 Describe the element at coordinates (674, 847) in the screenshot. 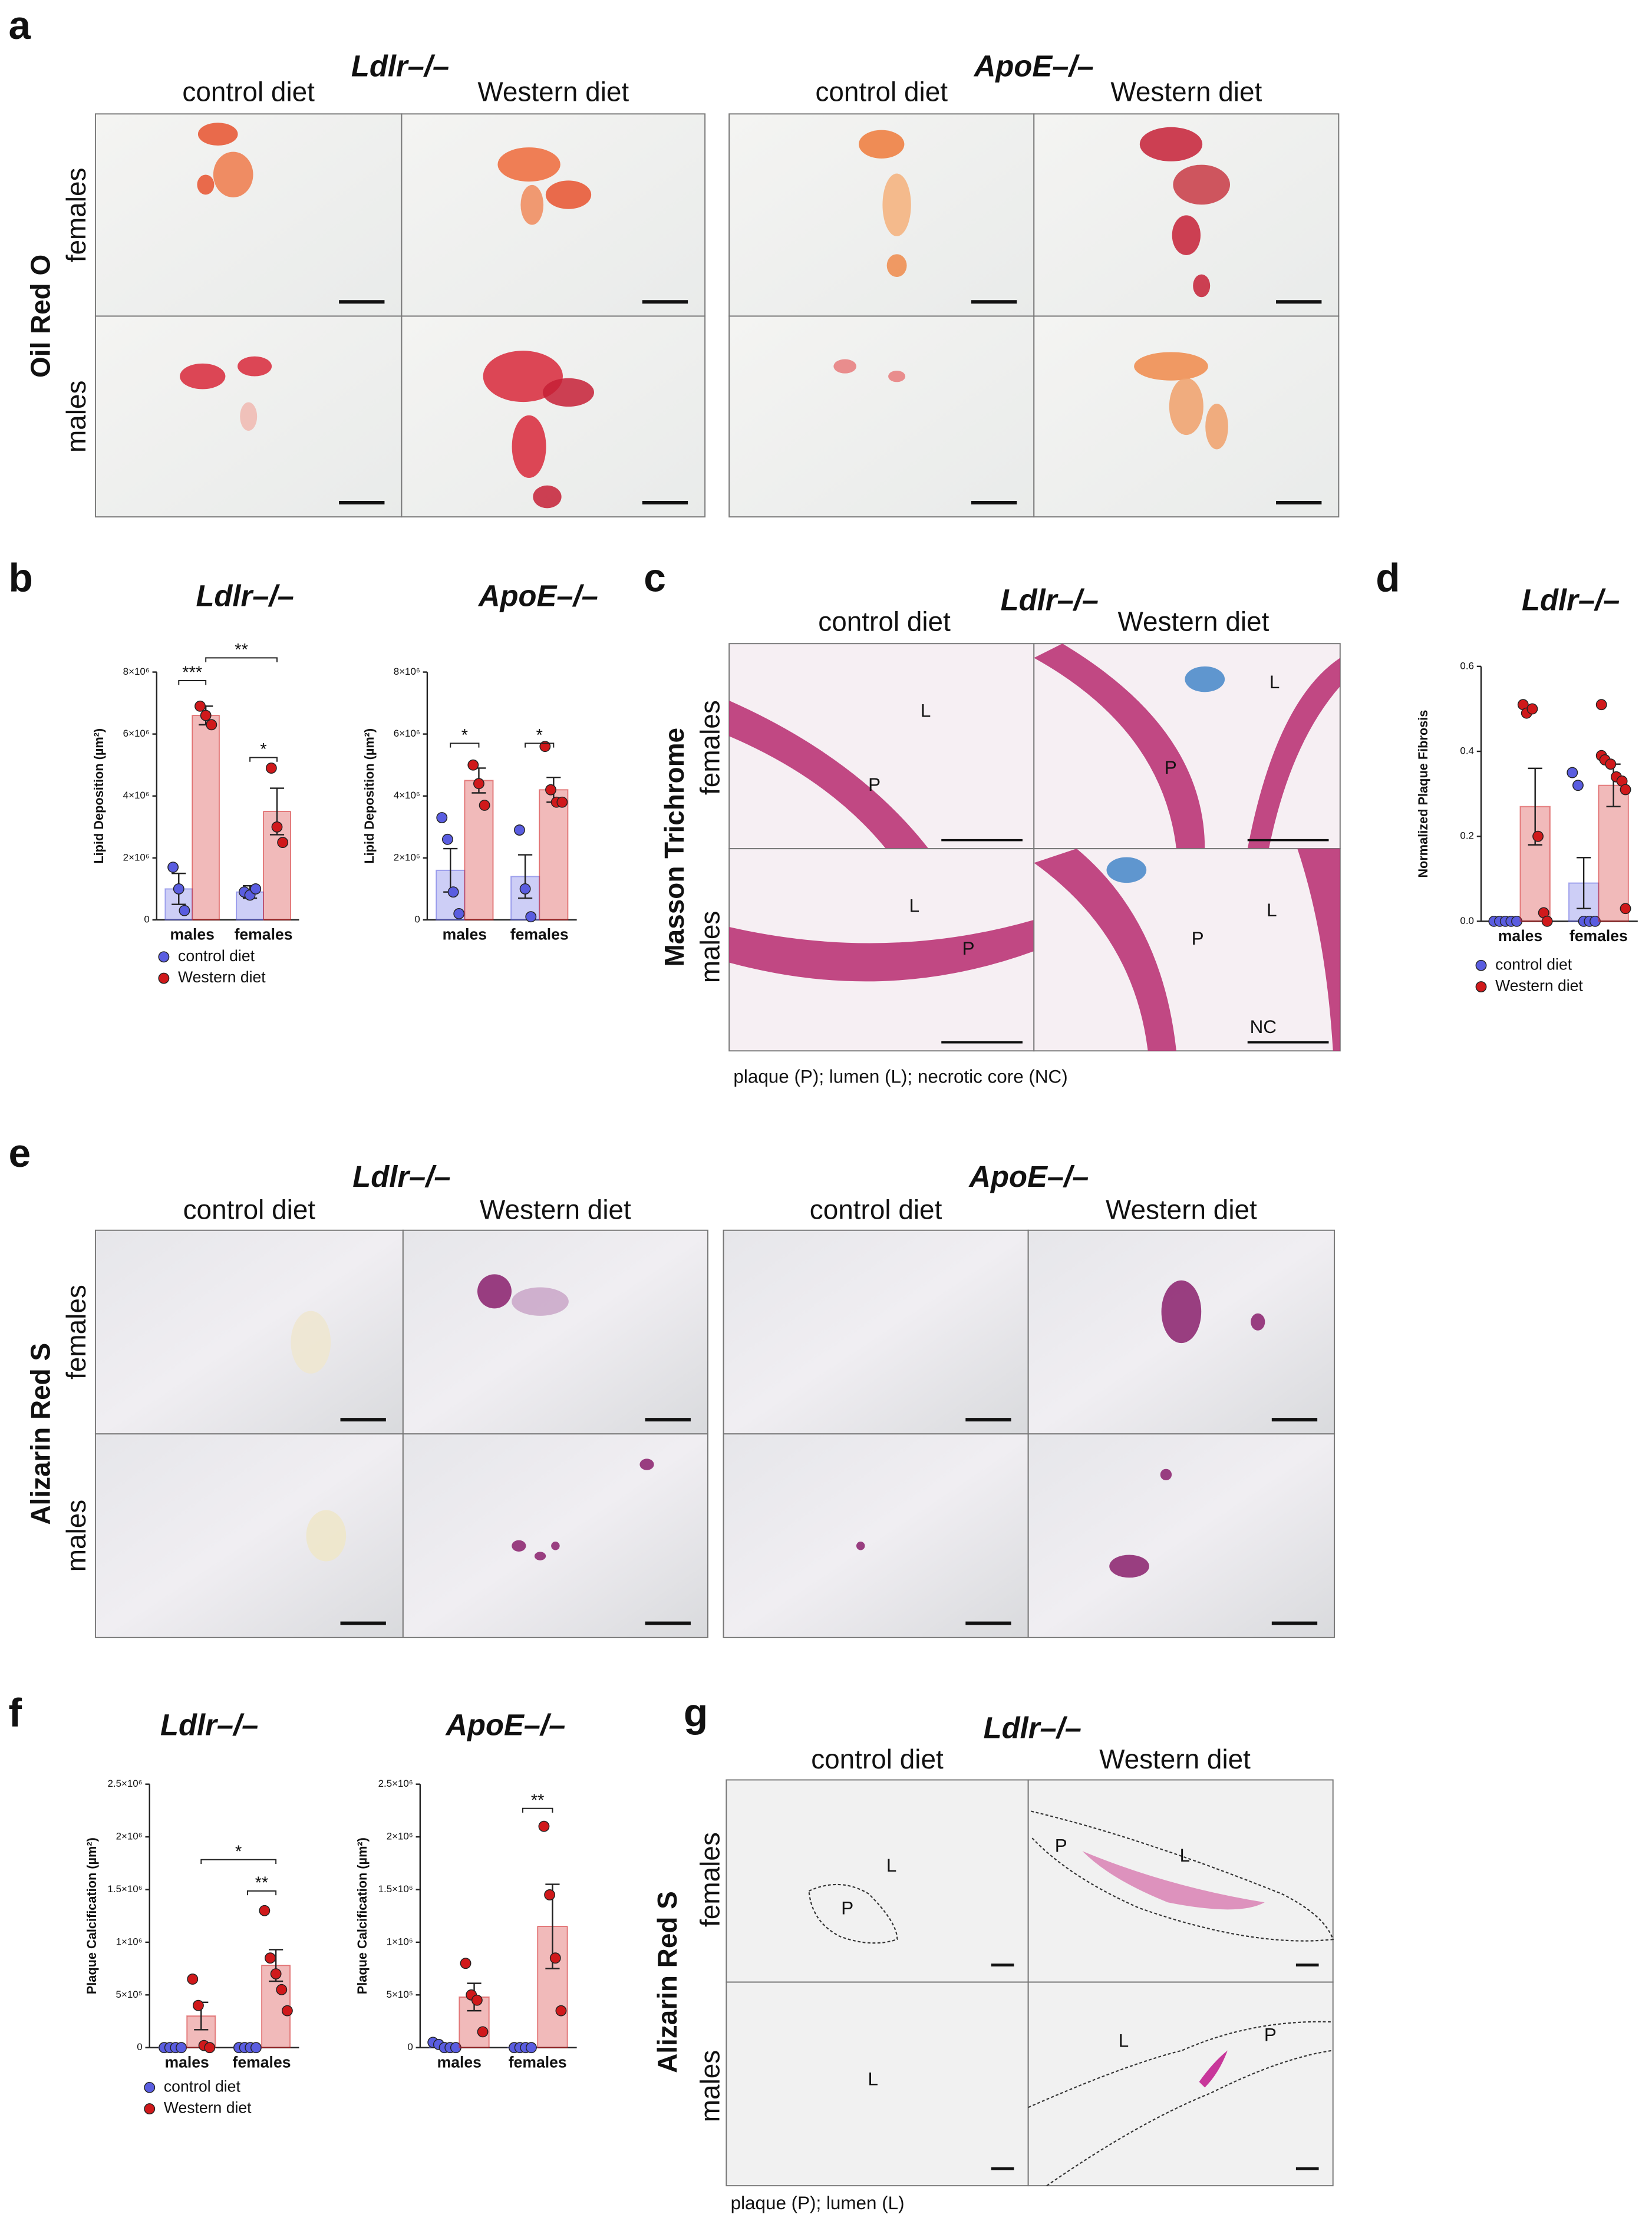

I see `row-label: Masson Trichrome` at that location.